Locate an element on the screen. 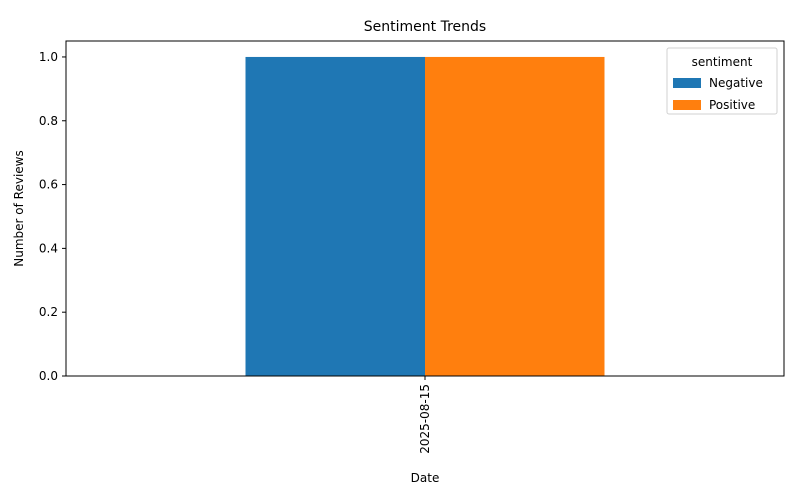 This screenshot has height=504, width=800. legend-frame is located at coordinates (722, 81).